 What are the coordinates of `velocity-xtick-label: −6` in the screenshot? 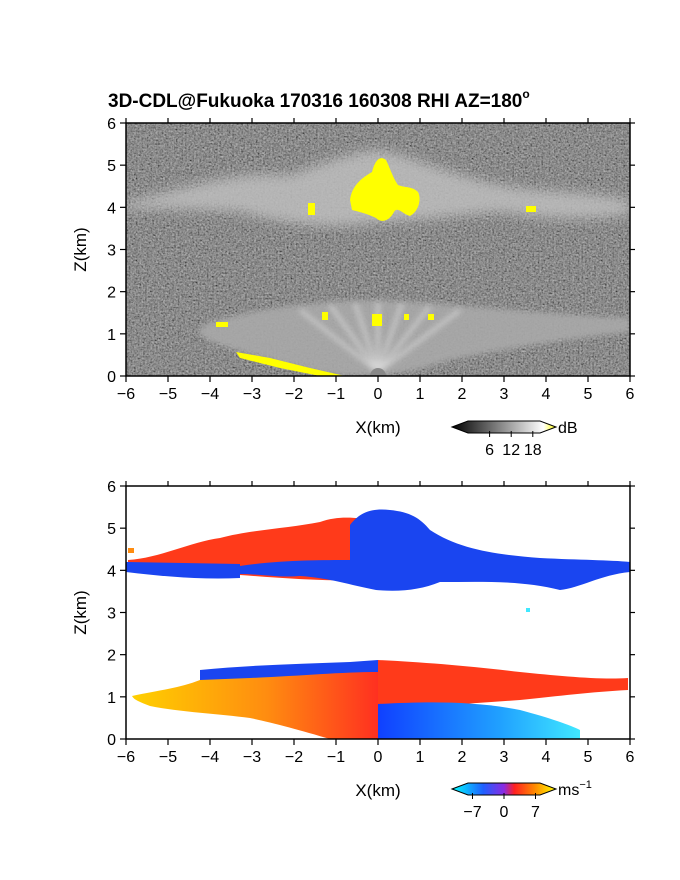 It's located at (126, 757).